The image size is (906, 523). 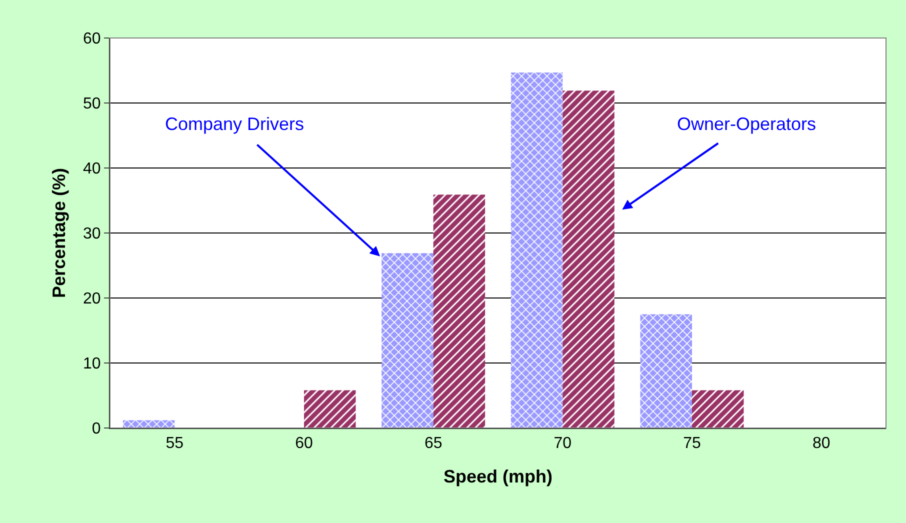 What do you see at coordinates (92, 299) in the screenshot?
I see `y-tick-label: 20` at bounding box center [92, 299].